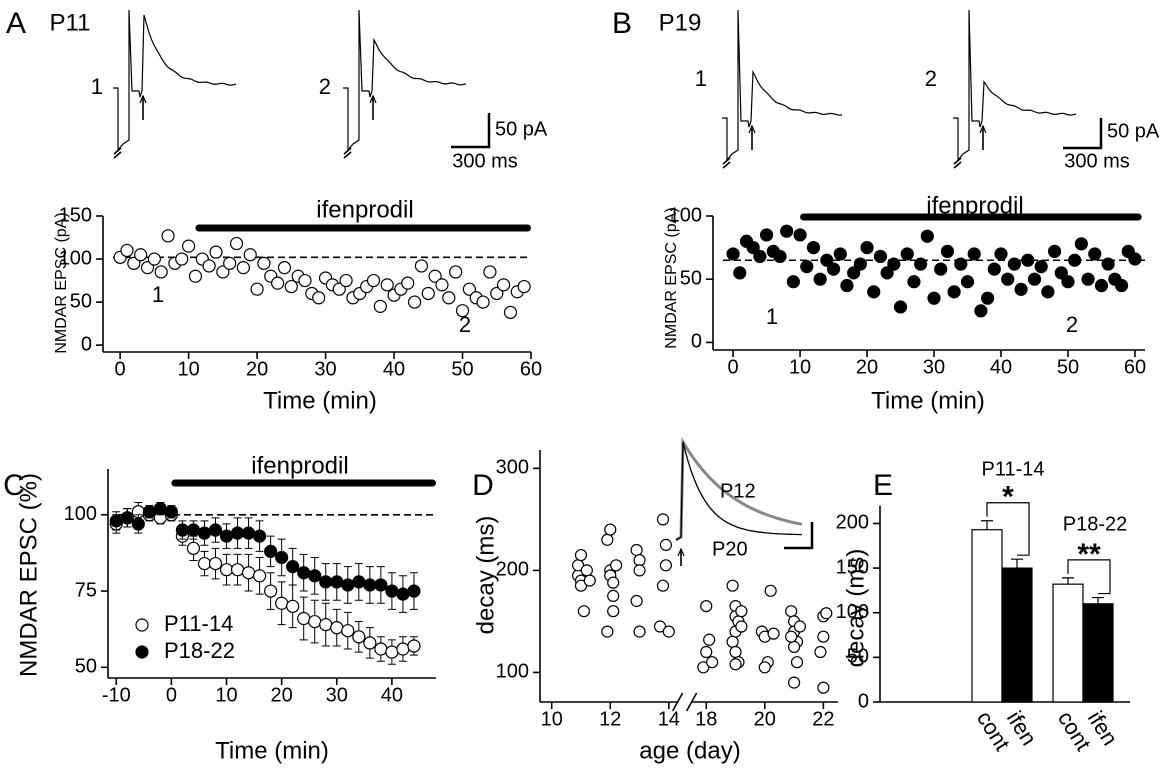  Describe the element at coordinates (364, 209) in the screenshot. I see `annotation: ifenprodil` at that location.